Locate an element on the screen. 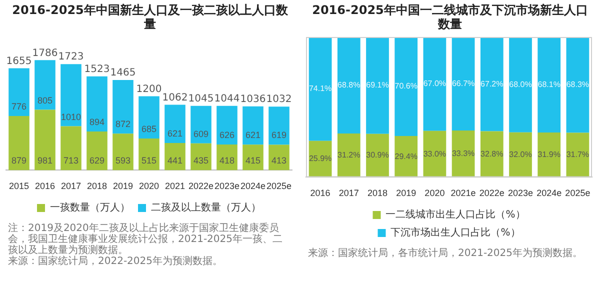 This screenshot has height=281, width=600. data-label: 515 is located at coordinates (149, 161).